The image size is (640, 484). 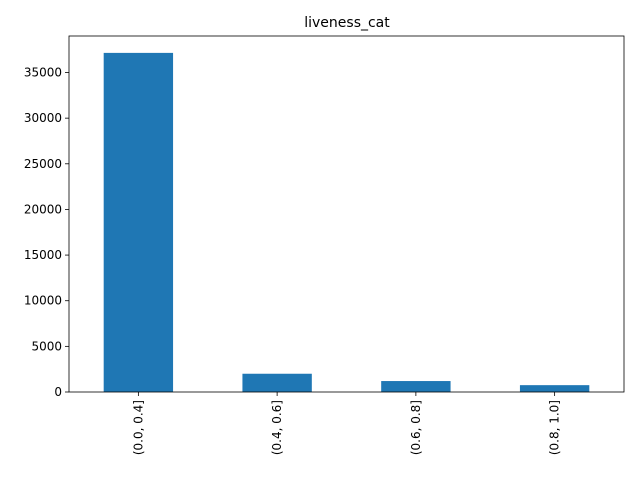 What do you see at coordinates (346, 423) in the screenshot?
I see `x-axis: (0.0, 0.4] (0.4, 0.6] (0.6, 0.8] (0.8, 1.0]` at bounding box center [346, 423].